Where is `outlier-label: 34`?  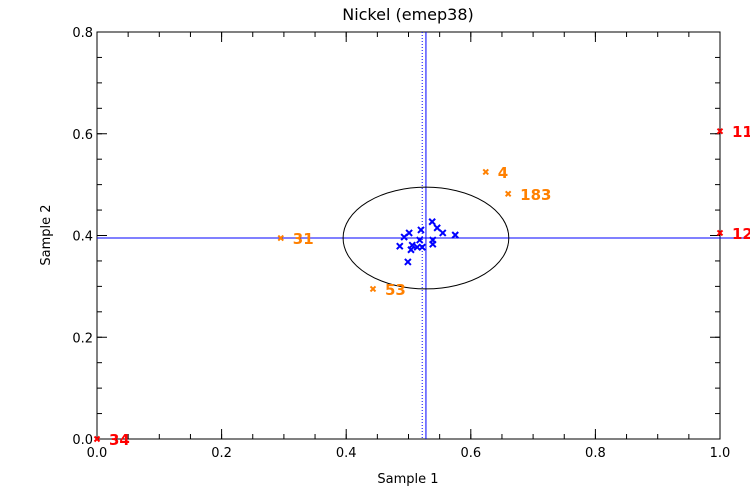 outlier-label: 34 is located at coordinates (119, 440).